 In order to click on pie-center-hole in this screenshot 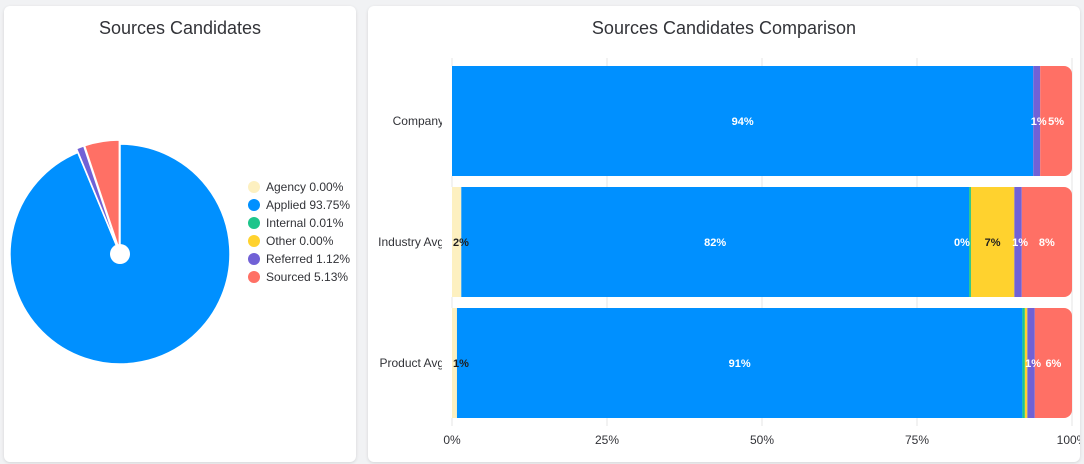, I will do `click(120, 254)`.